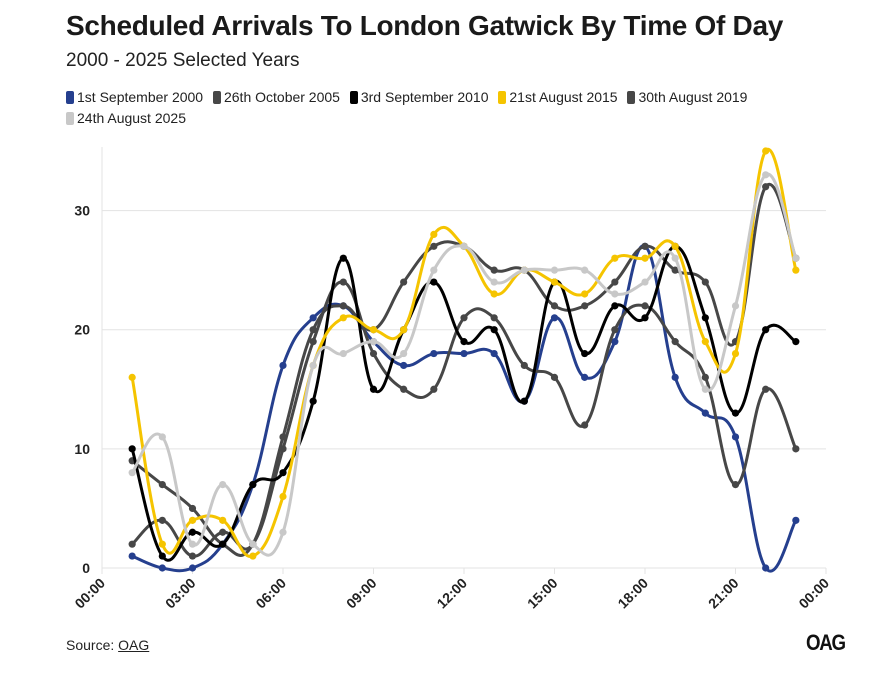 The height and width of the screenshot is (680, 892). Describe the element at coordinates (276, 97) in the screenshot. I see `legend-item-2005: 26th October 2005` at that location.